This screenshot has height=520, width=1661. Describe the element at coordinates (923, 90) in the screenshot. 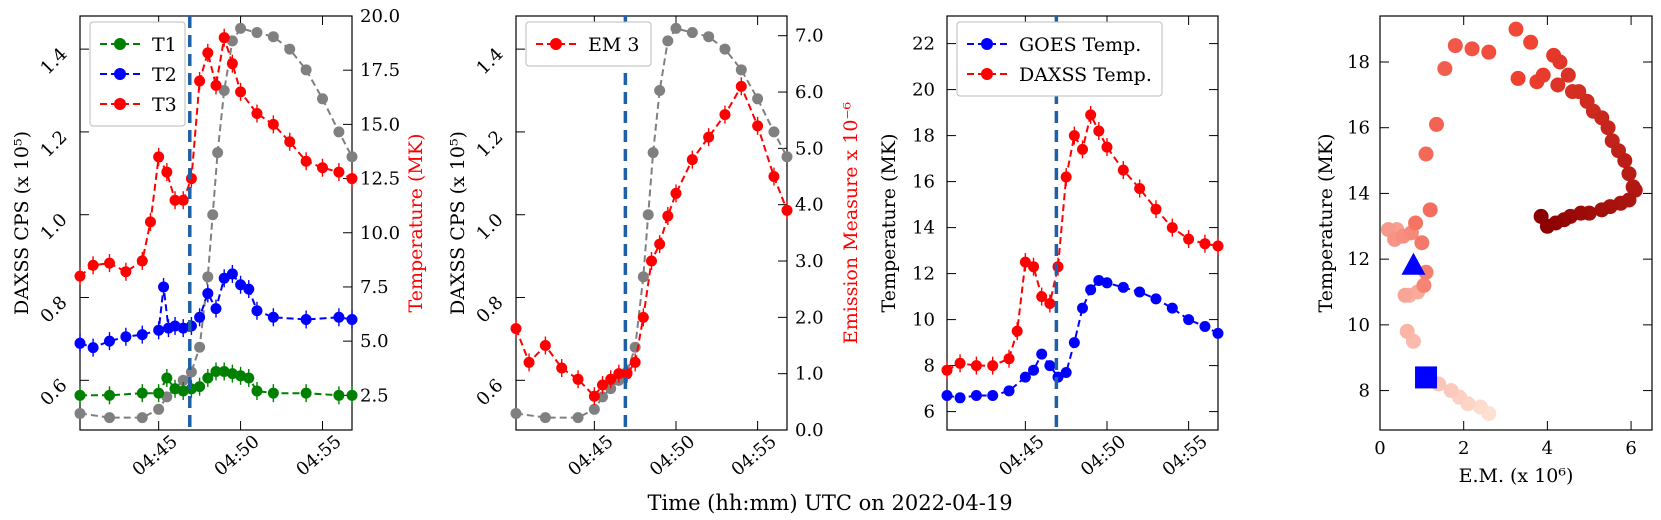

I see `panel-2-ytick-label-left: 20` at that location.